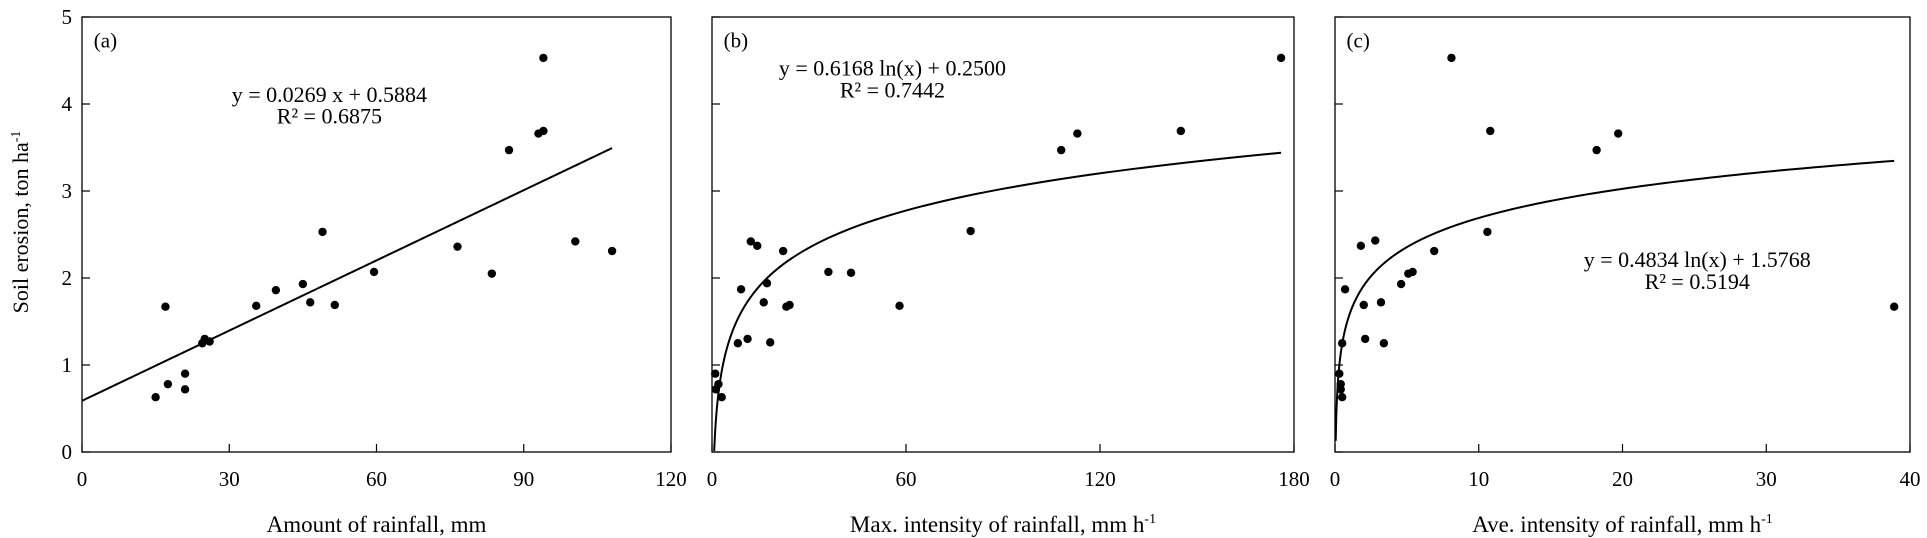 The width and height of the screenshot is (1927, 538). Describe the element at coordinates (892, 68) in the screenshot. I see `fit-equation: y = 0.6168 ln(x) + 0.2500` at that location.